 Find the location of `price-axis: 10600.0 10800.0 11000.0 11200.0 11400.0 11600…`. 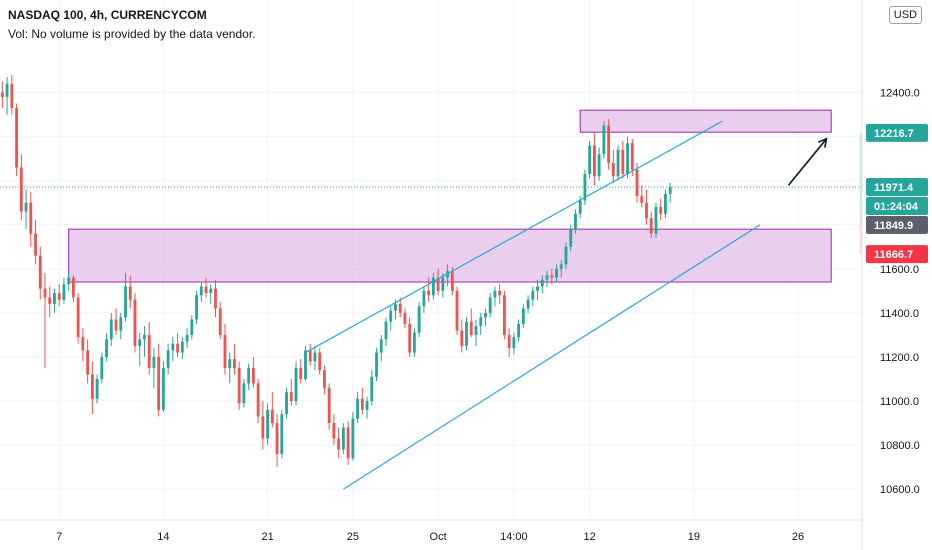

price-axis: 10600.0 10800.0 11000.0 11200.0 11400.0 11600… is located at coordinates (896, 275).